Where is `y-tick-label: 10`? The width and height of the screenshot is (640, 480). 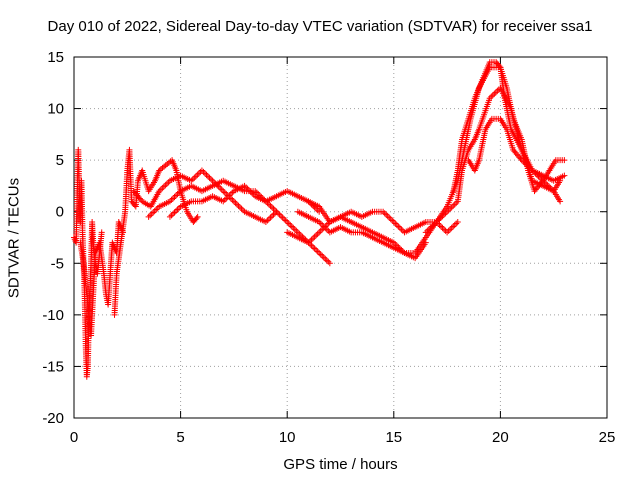 y-tick-label: 10 is located at coordinates (55, 109).